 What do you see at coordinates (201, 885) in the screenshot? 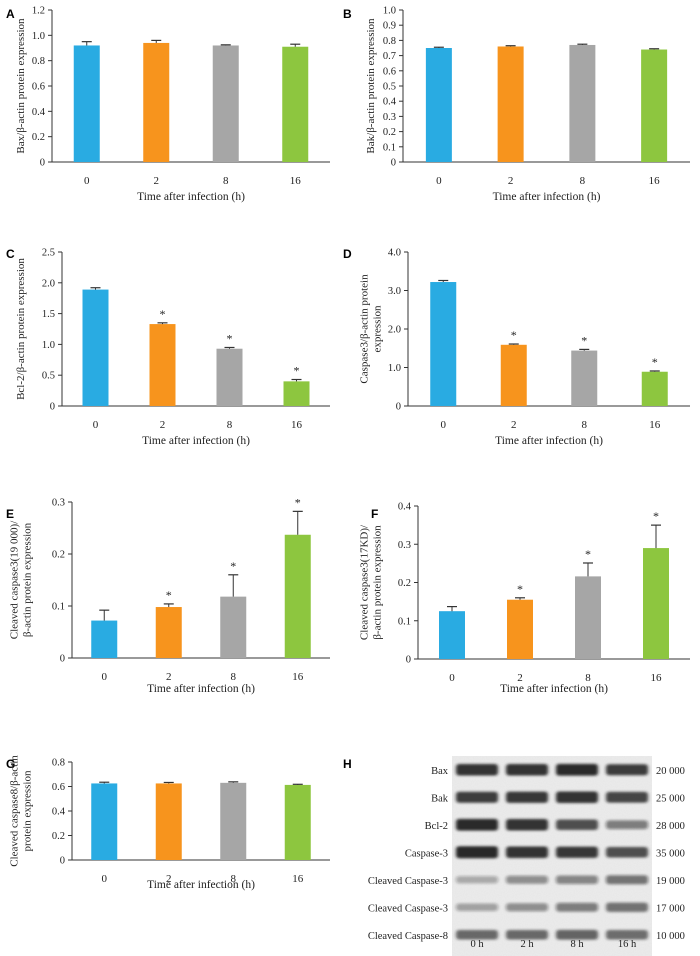
I see `x-axis-title-g: Time after infection (h)` at bounding box center [201, 885].